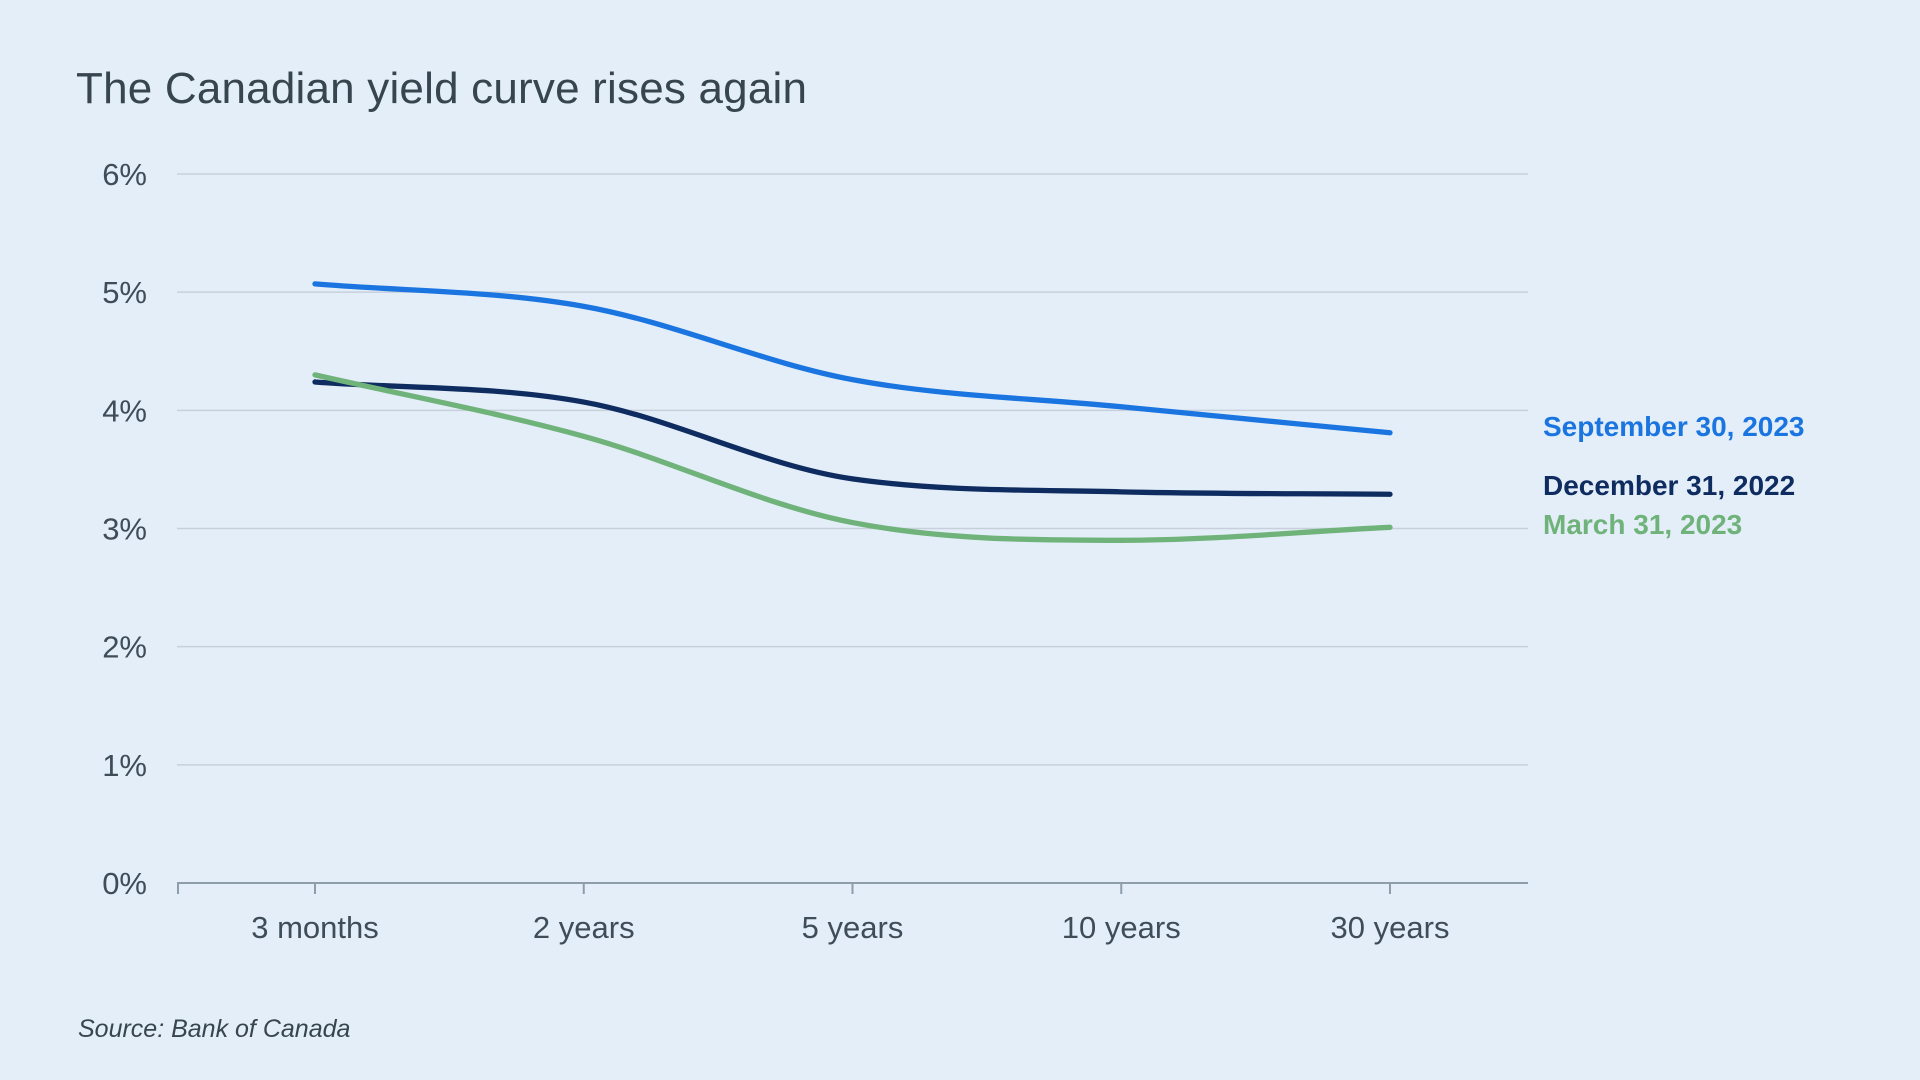 The height and width of the screenshot is (1080, 1920). Describe the element at coordinates (1121, 927) in the screenshot. I see `x-tick-label-10-years: 10 years` at that location.